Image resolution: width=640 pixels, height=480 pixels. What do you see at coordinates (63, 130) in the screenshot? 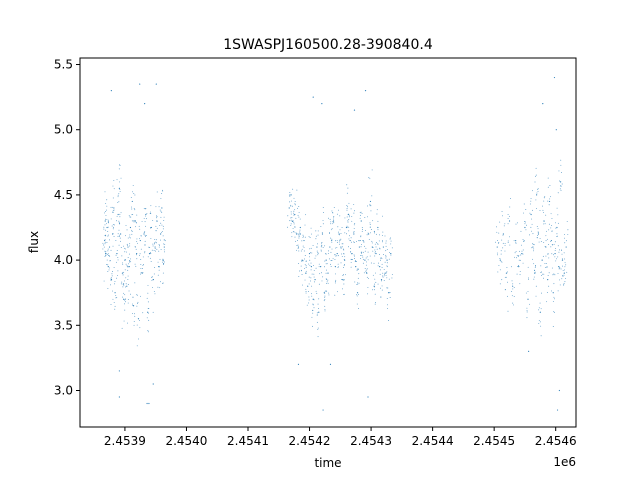
I see `y-tick-label: 5.0` at bounding box center [63, 130].